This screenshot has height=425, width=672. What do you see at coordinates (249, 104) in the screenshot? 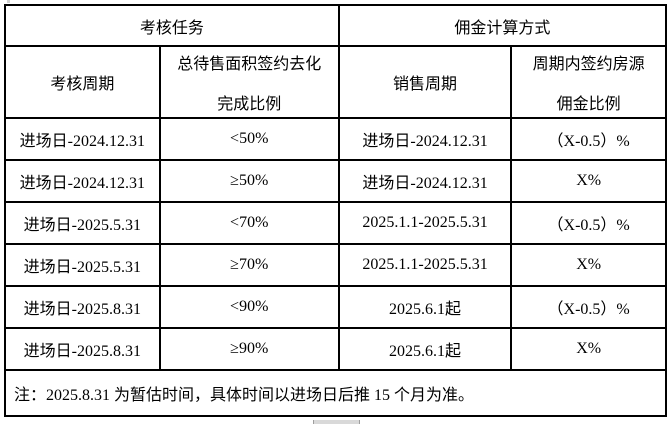
I see `header-completion-ratio-line2: 完成比例` at bounding box center [249, 104].